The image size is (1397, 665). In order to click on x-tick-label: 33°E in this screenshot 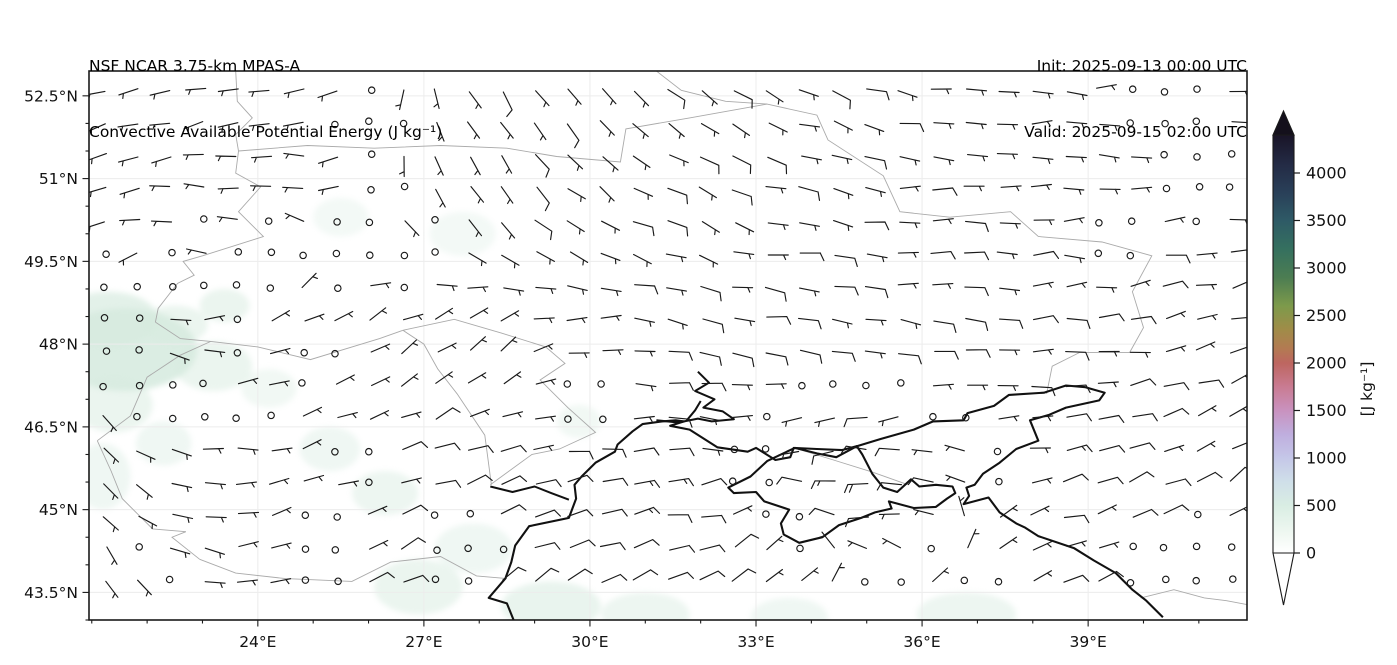, I will do `click(755, 642)`.